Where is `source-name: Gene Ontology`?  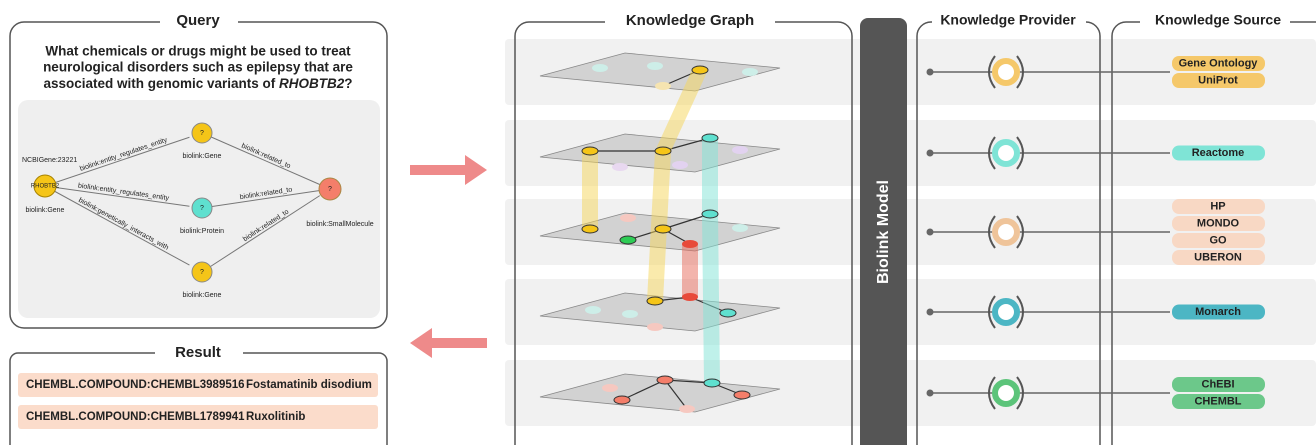
source-name: Gene Ontology is located at coordinates (1219, 63).